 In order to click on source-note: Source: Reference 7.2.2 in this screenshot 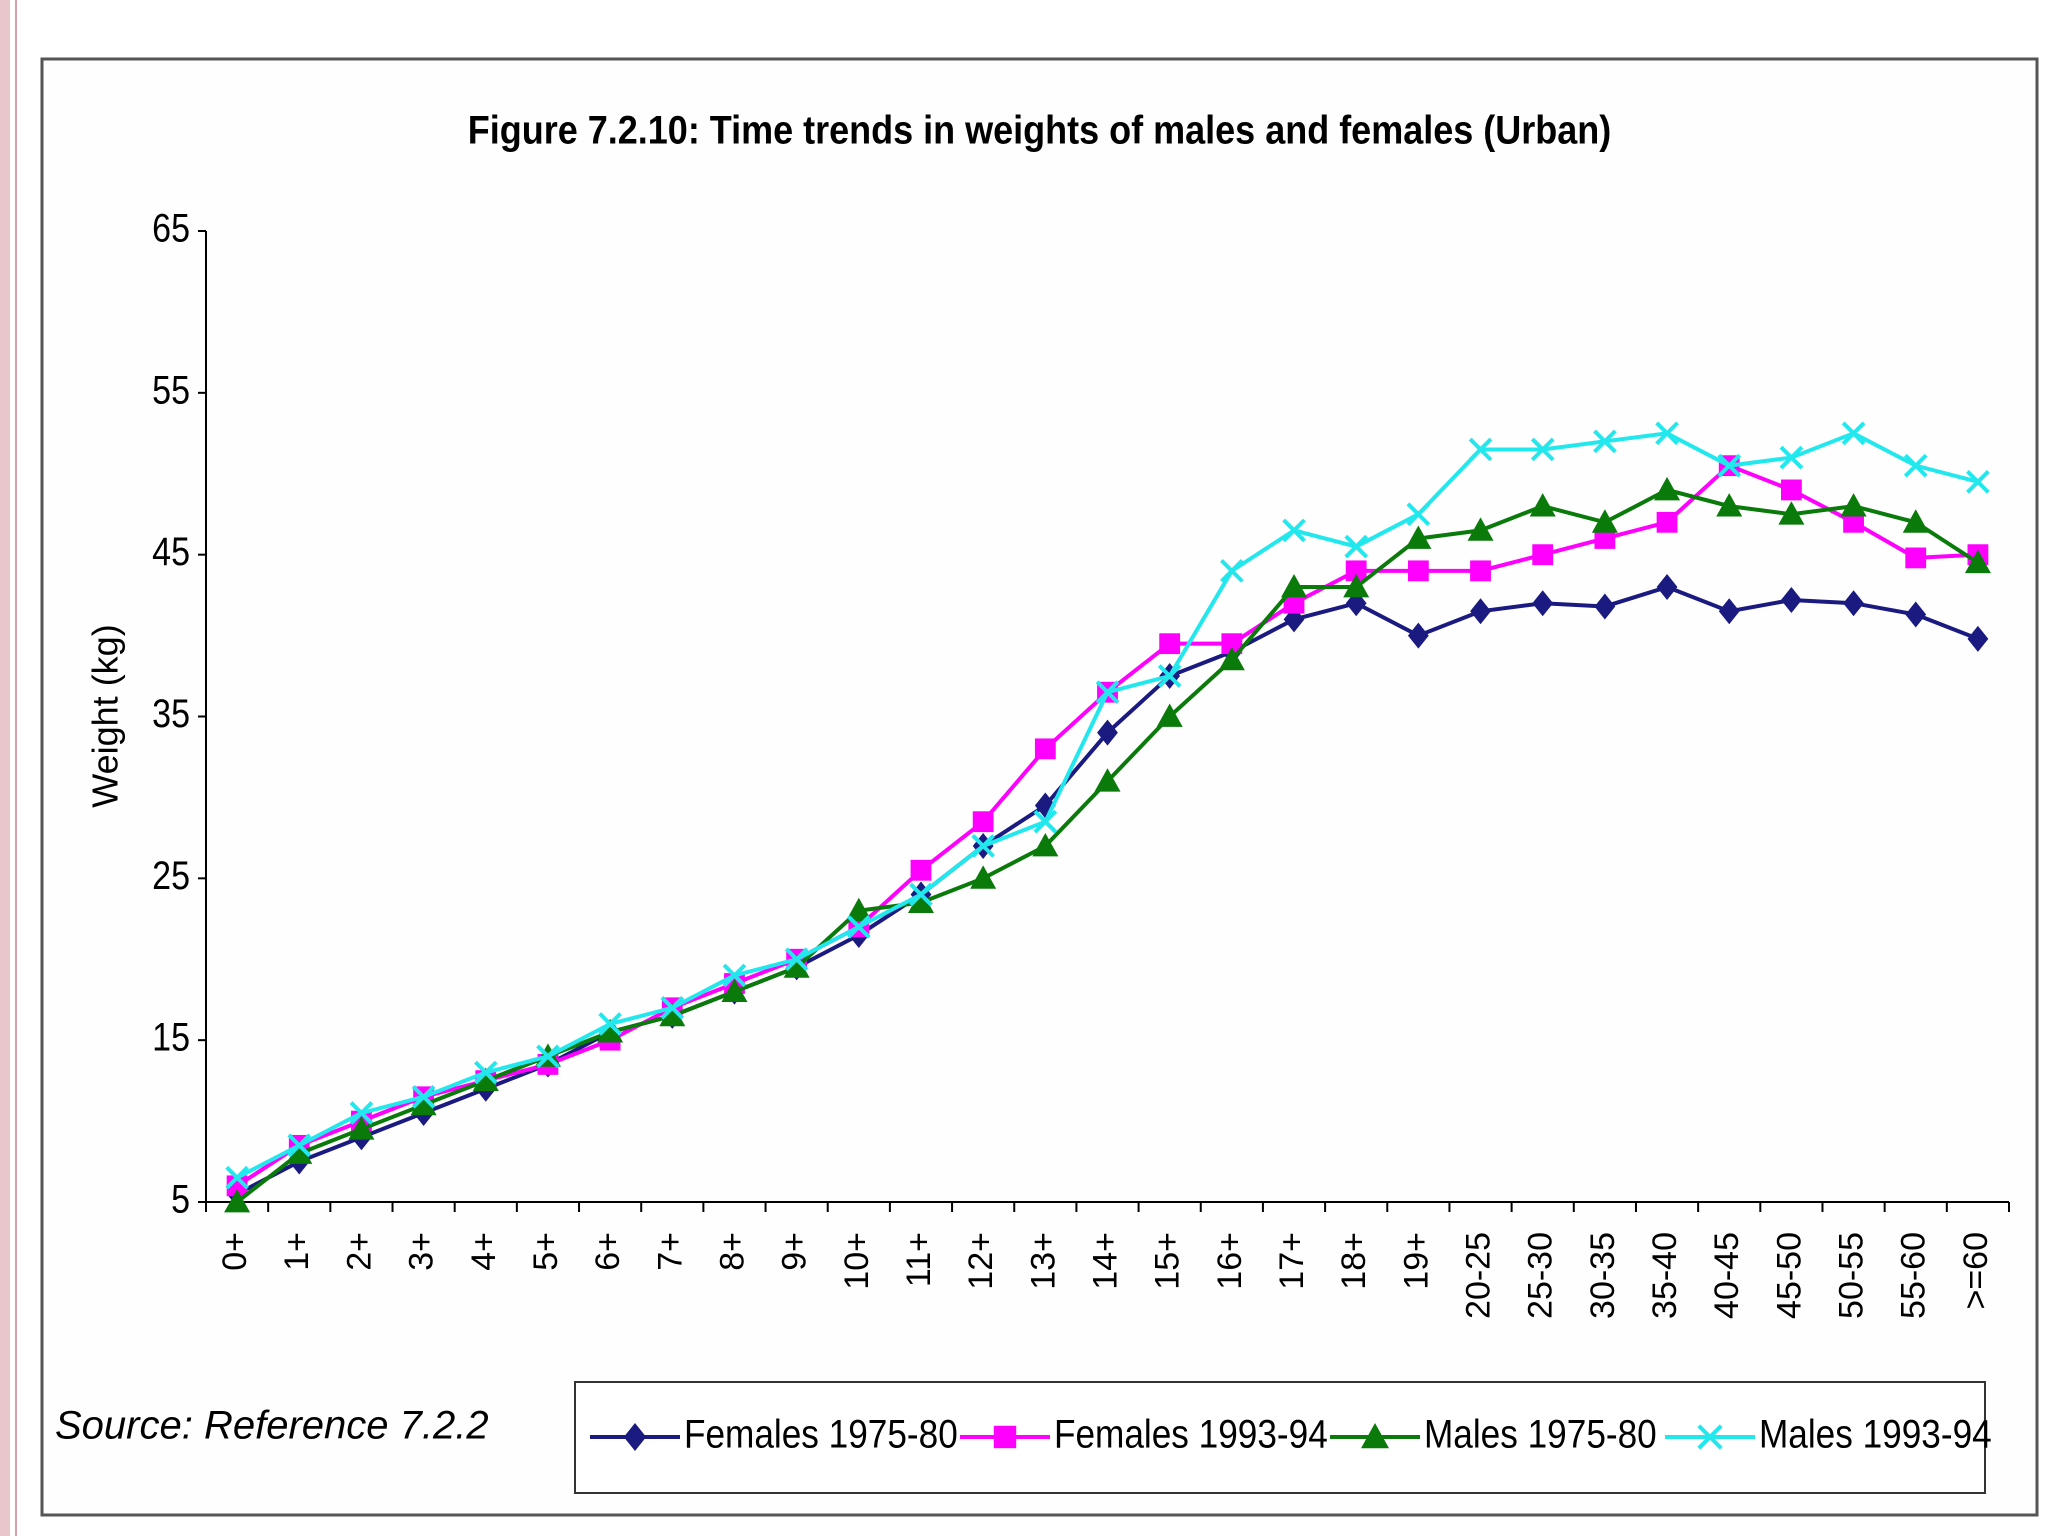, I will do `click(272, 1426)`.